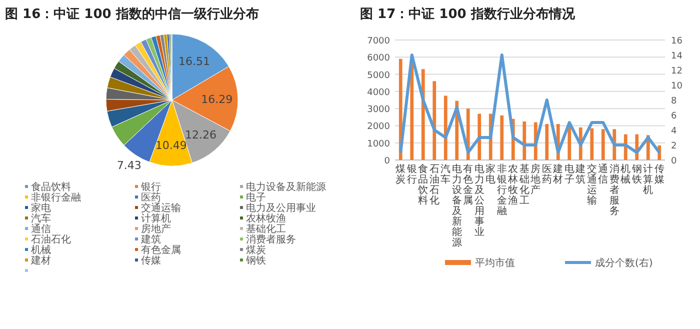  I want to click on x-tick-label: 石油石化, so click(434, 185).